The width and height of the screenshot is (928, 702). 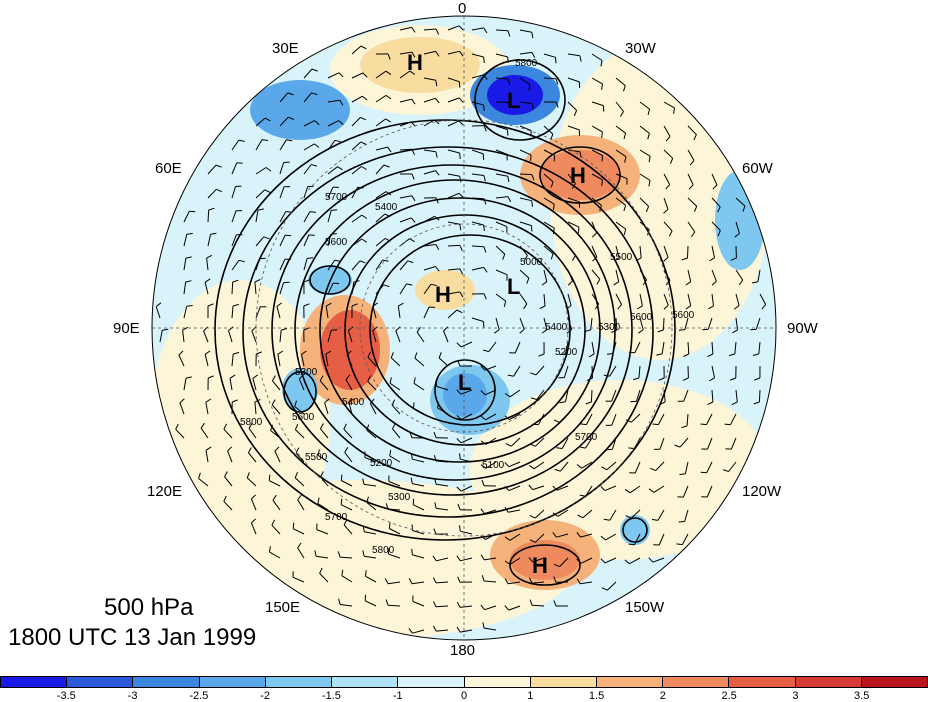 What do you see at coordinates (463, 650) in the screenshot?
I see `lon-label-180: 180` at bounding box center [463, 650].